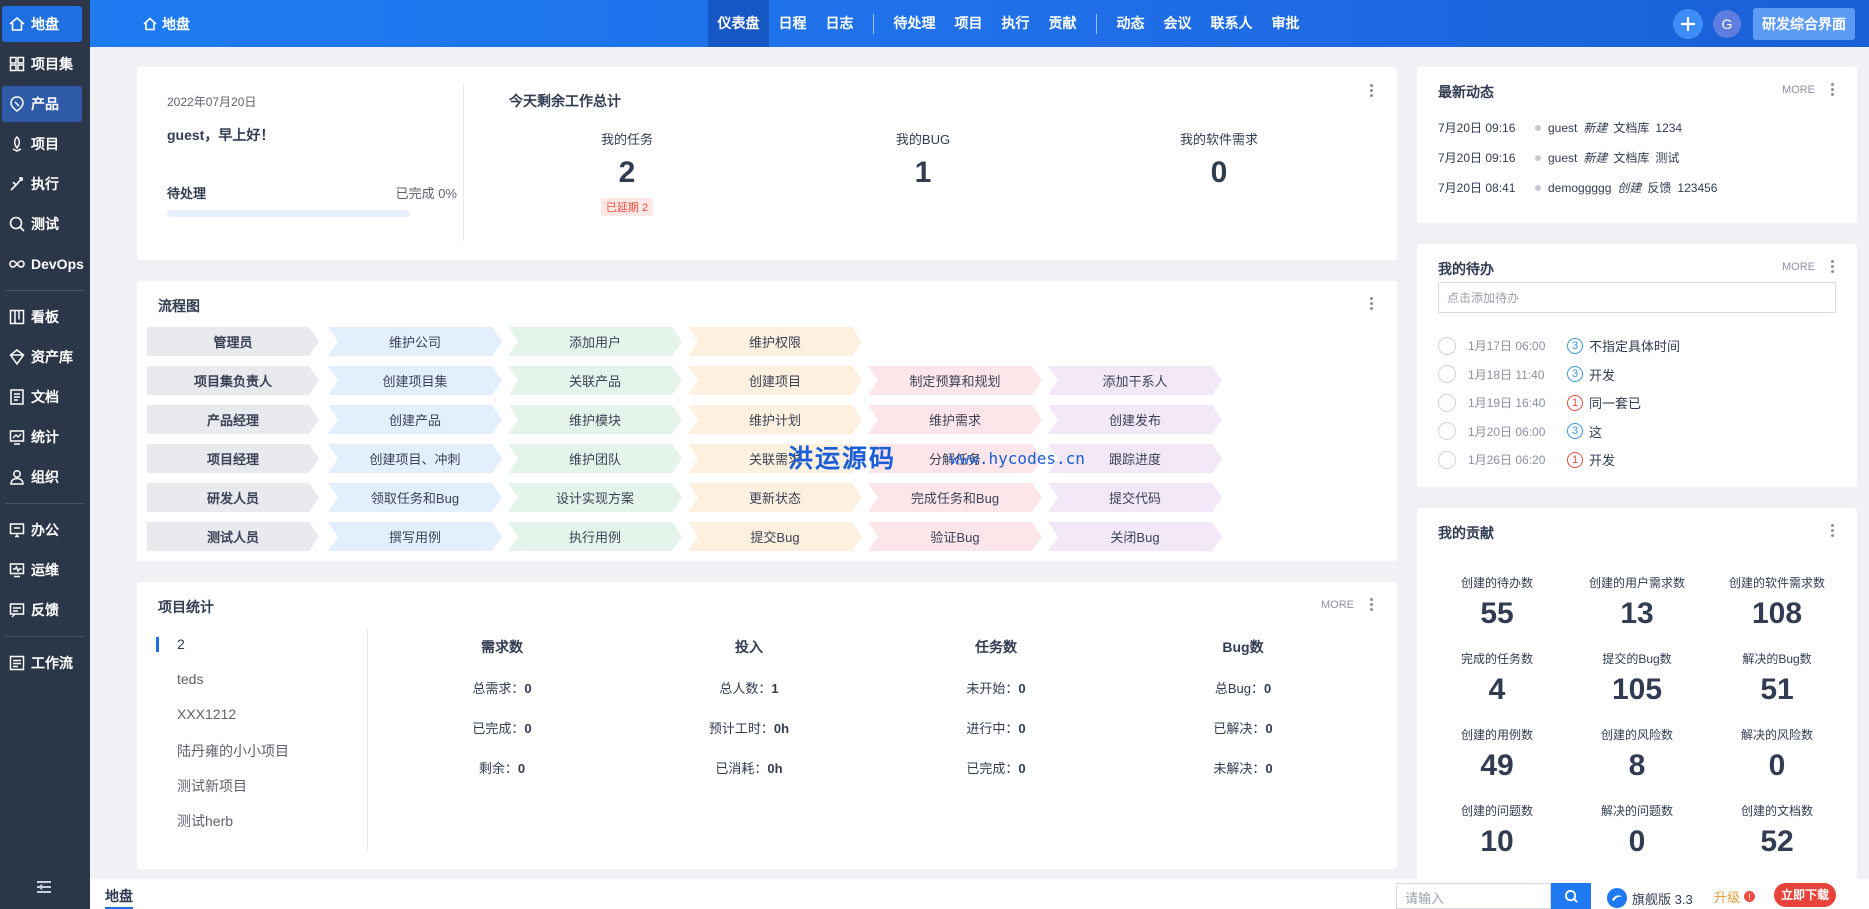 Image resolution: width=1869 pixels, height=909 pixels. Describe the element at coordinates (775, 380) in the screenshot. I see `flow-step: 创建项目` at that location.